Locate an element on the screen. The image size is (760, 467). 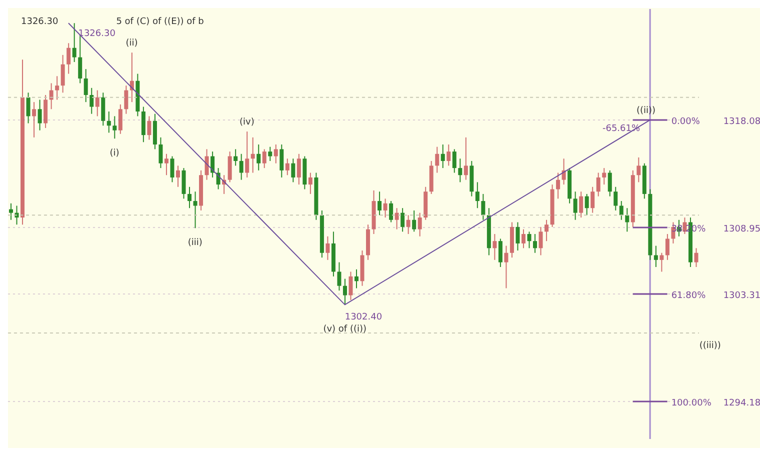
annotation: (ii) is located at coordinates (132, 43).